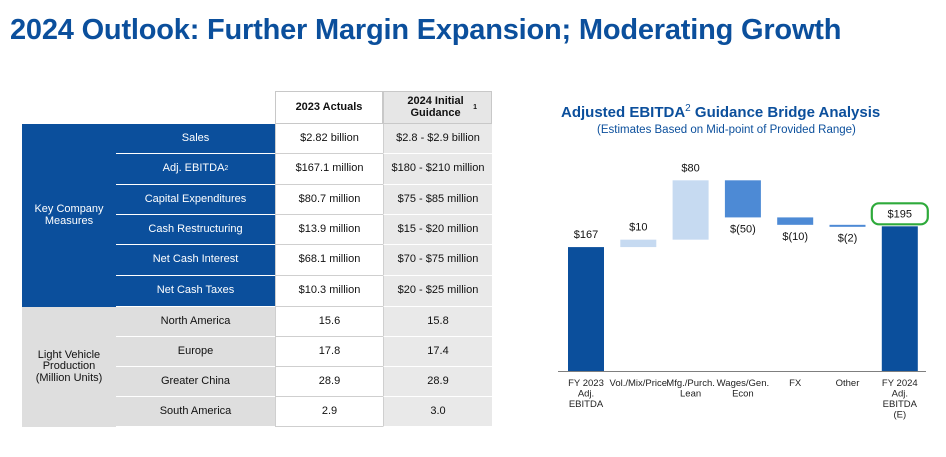 The width and height of the screenshot is (946, 457). Describe the element at coordinates (195, 412) in the screenshot. I see `row-label-south-america: South America` at that location.